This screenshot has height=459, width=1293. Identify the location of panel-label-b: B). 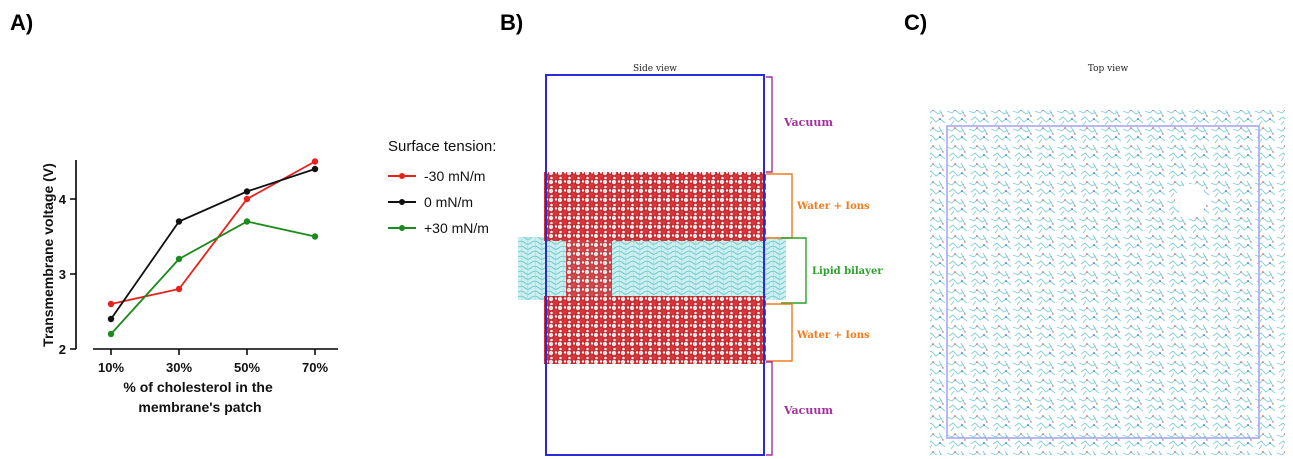
(512, 22).